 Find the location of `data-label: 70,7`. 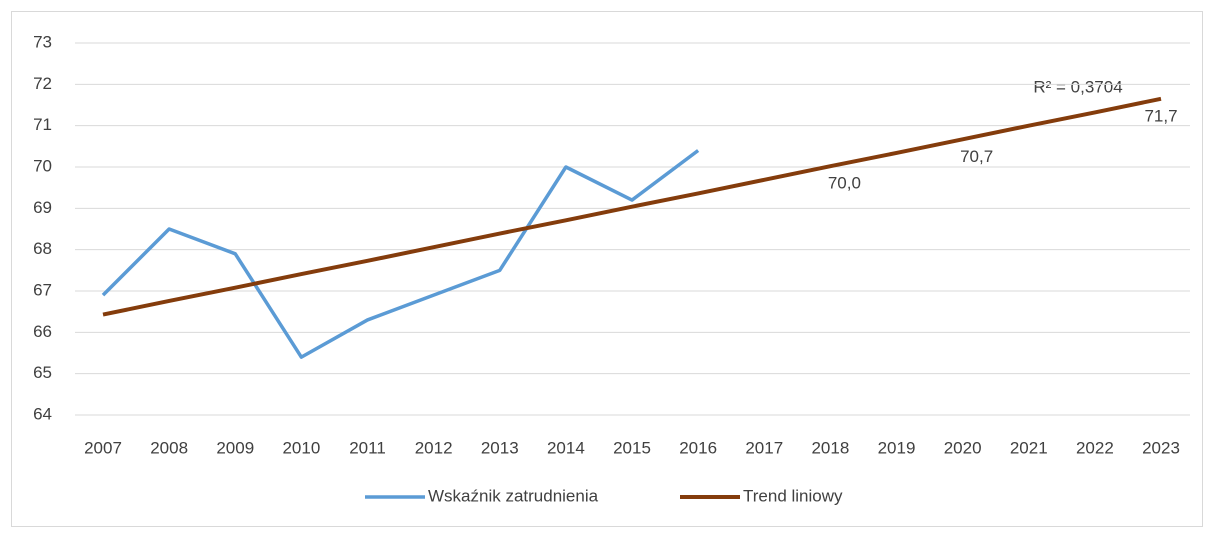

data-label: 70,7 is located at coordinates (976, 156).